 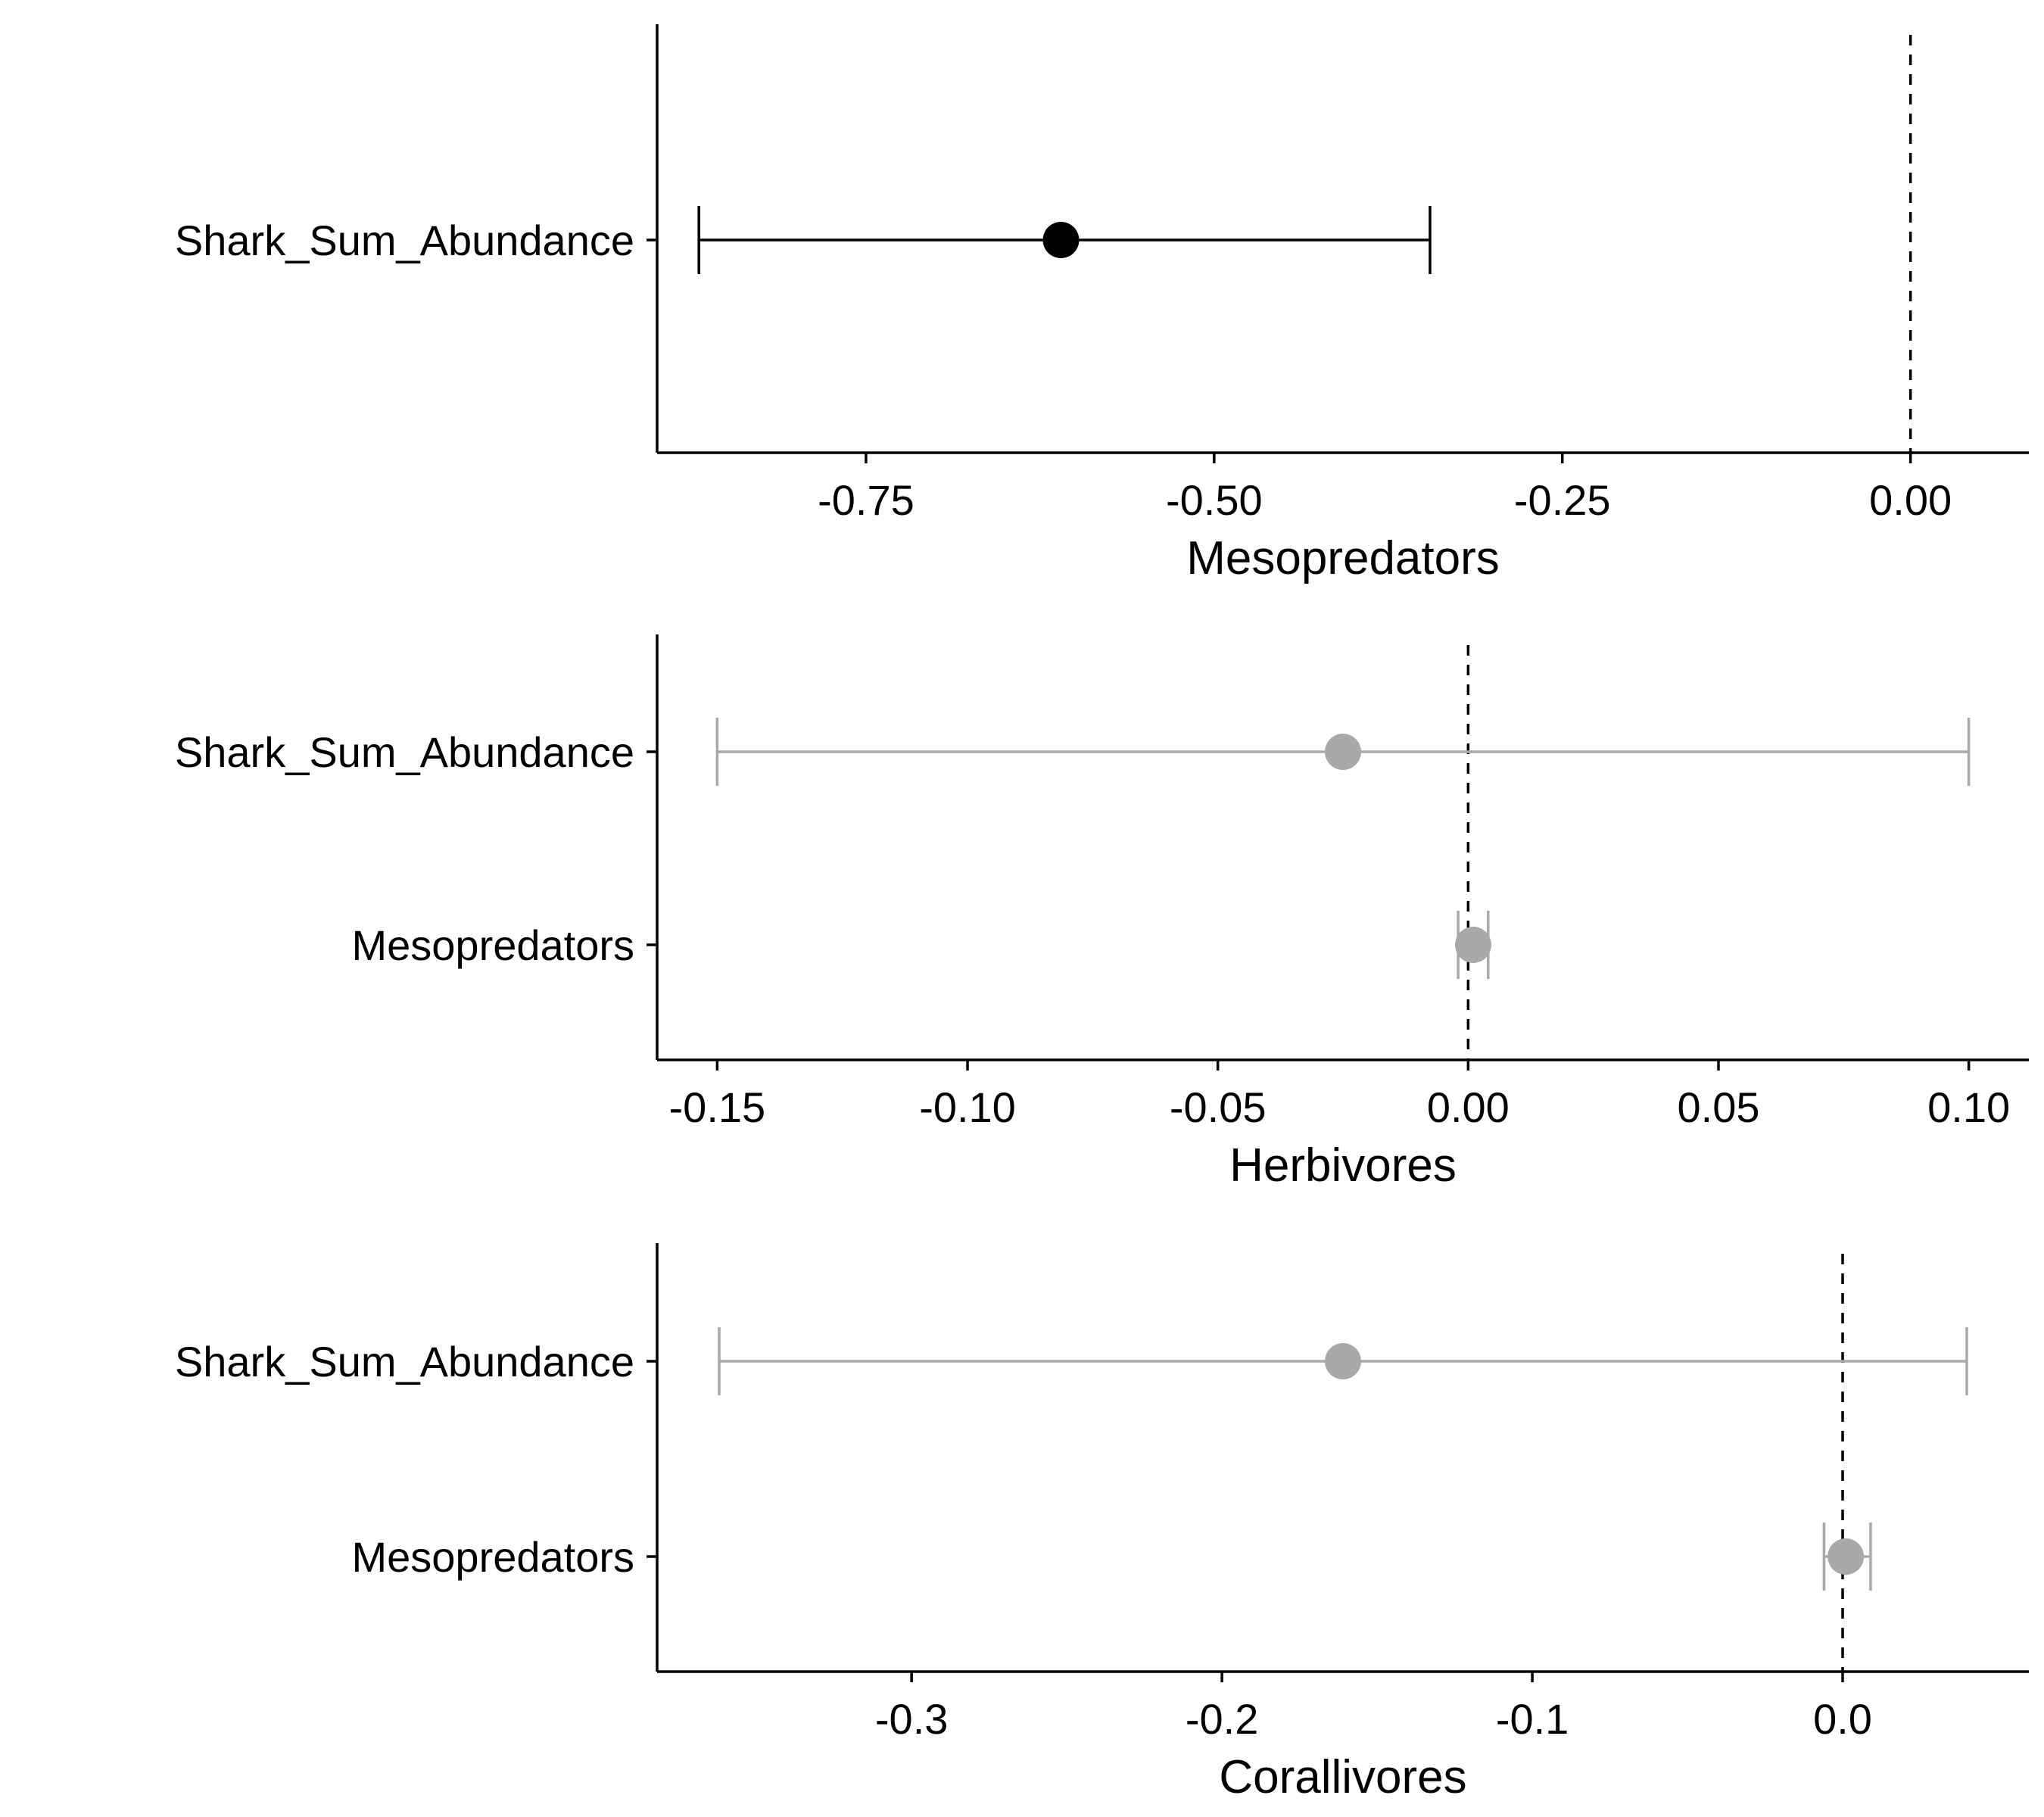 I want to click on x-tick-label: -0.25, so click(x=1562, y=500).